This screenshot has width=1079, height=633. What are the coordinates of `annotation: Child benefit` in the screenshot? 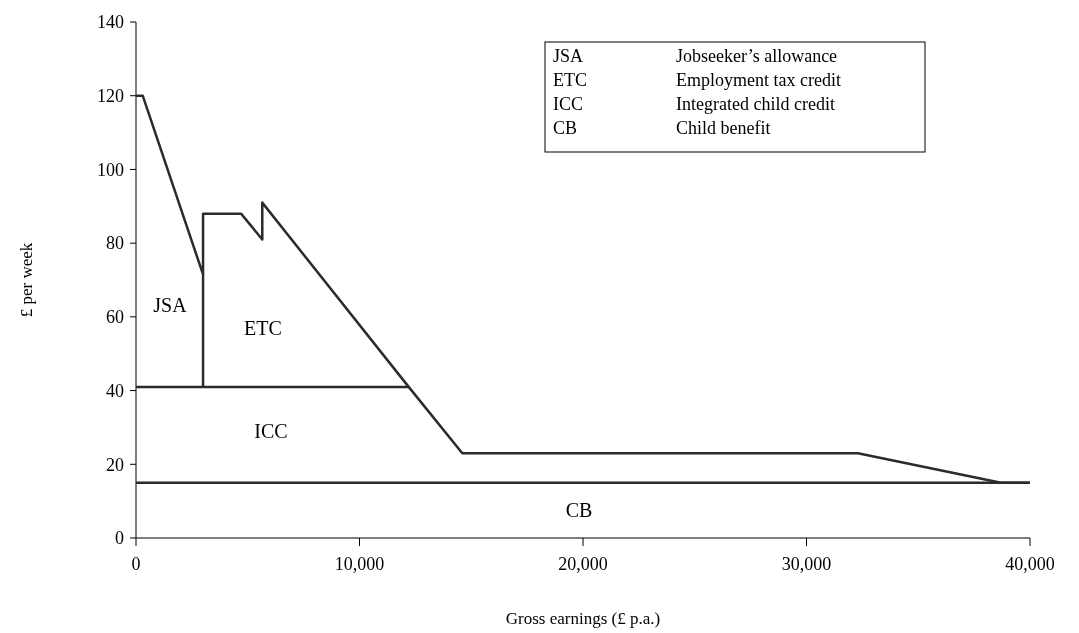 It's located at (723, 128).